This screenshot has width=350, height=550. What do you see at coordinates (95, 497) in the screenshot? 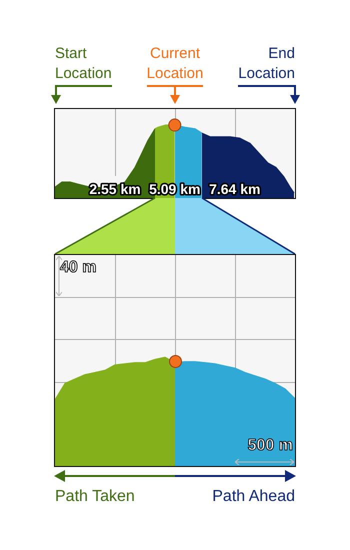
I see `text: Path Taken` at bounding box center [95, 497].